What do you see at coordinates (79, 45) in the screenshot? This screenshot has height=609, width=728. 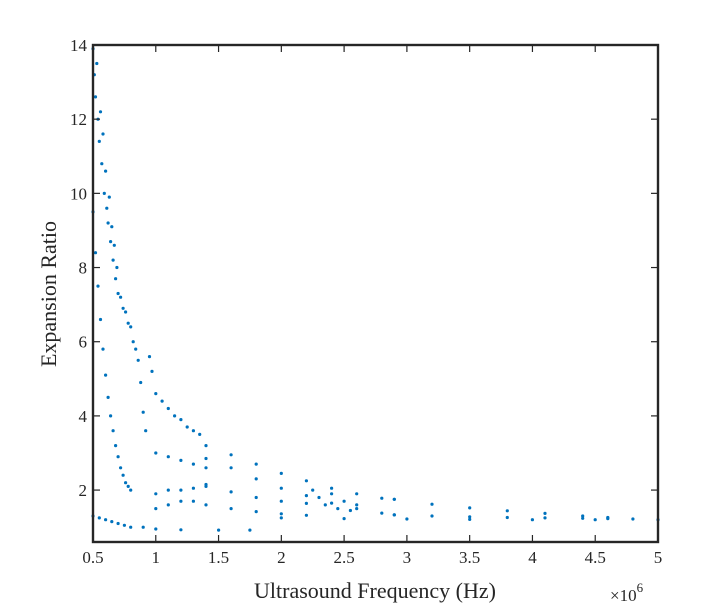 I see `y-tick-label: 14` at bounding box center [79, 45].